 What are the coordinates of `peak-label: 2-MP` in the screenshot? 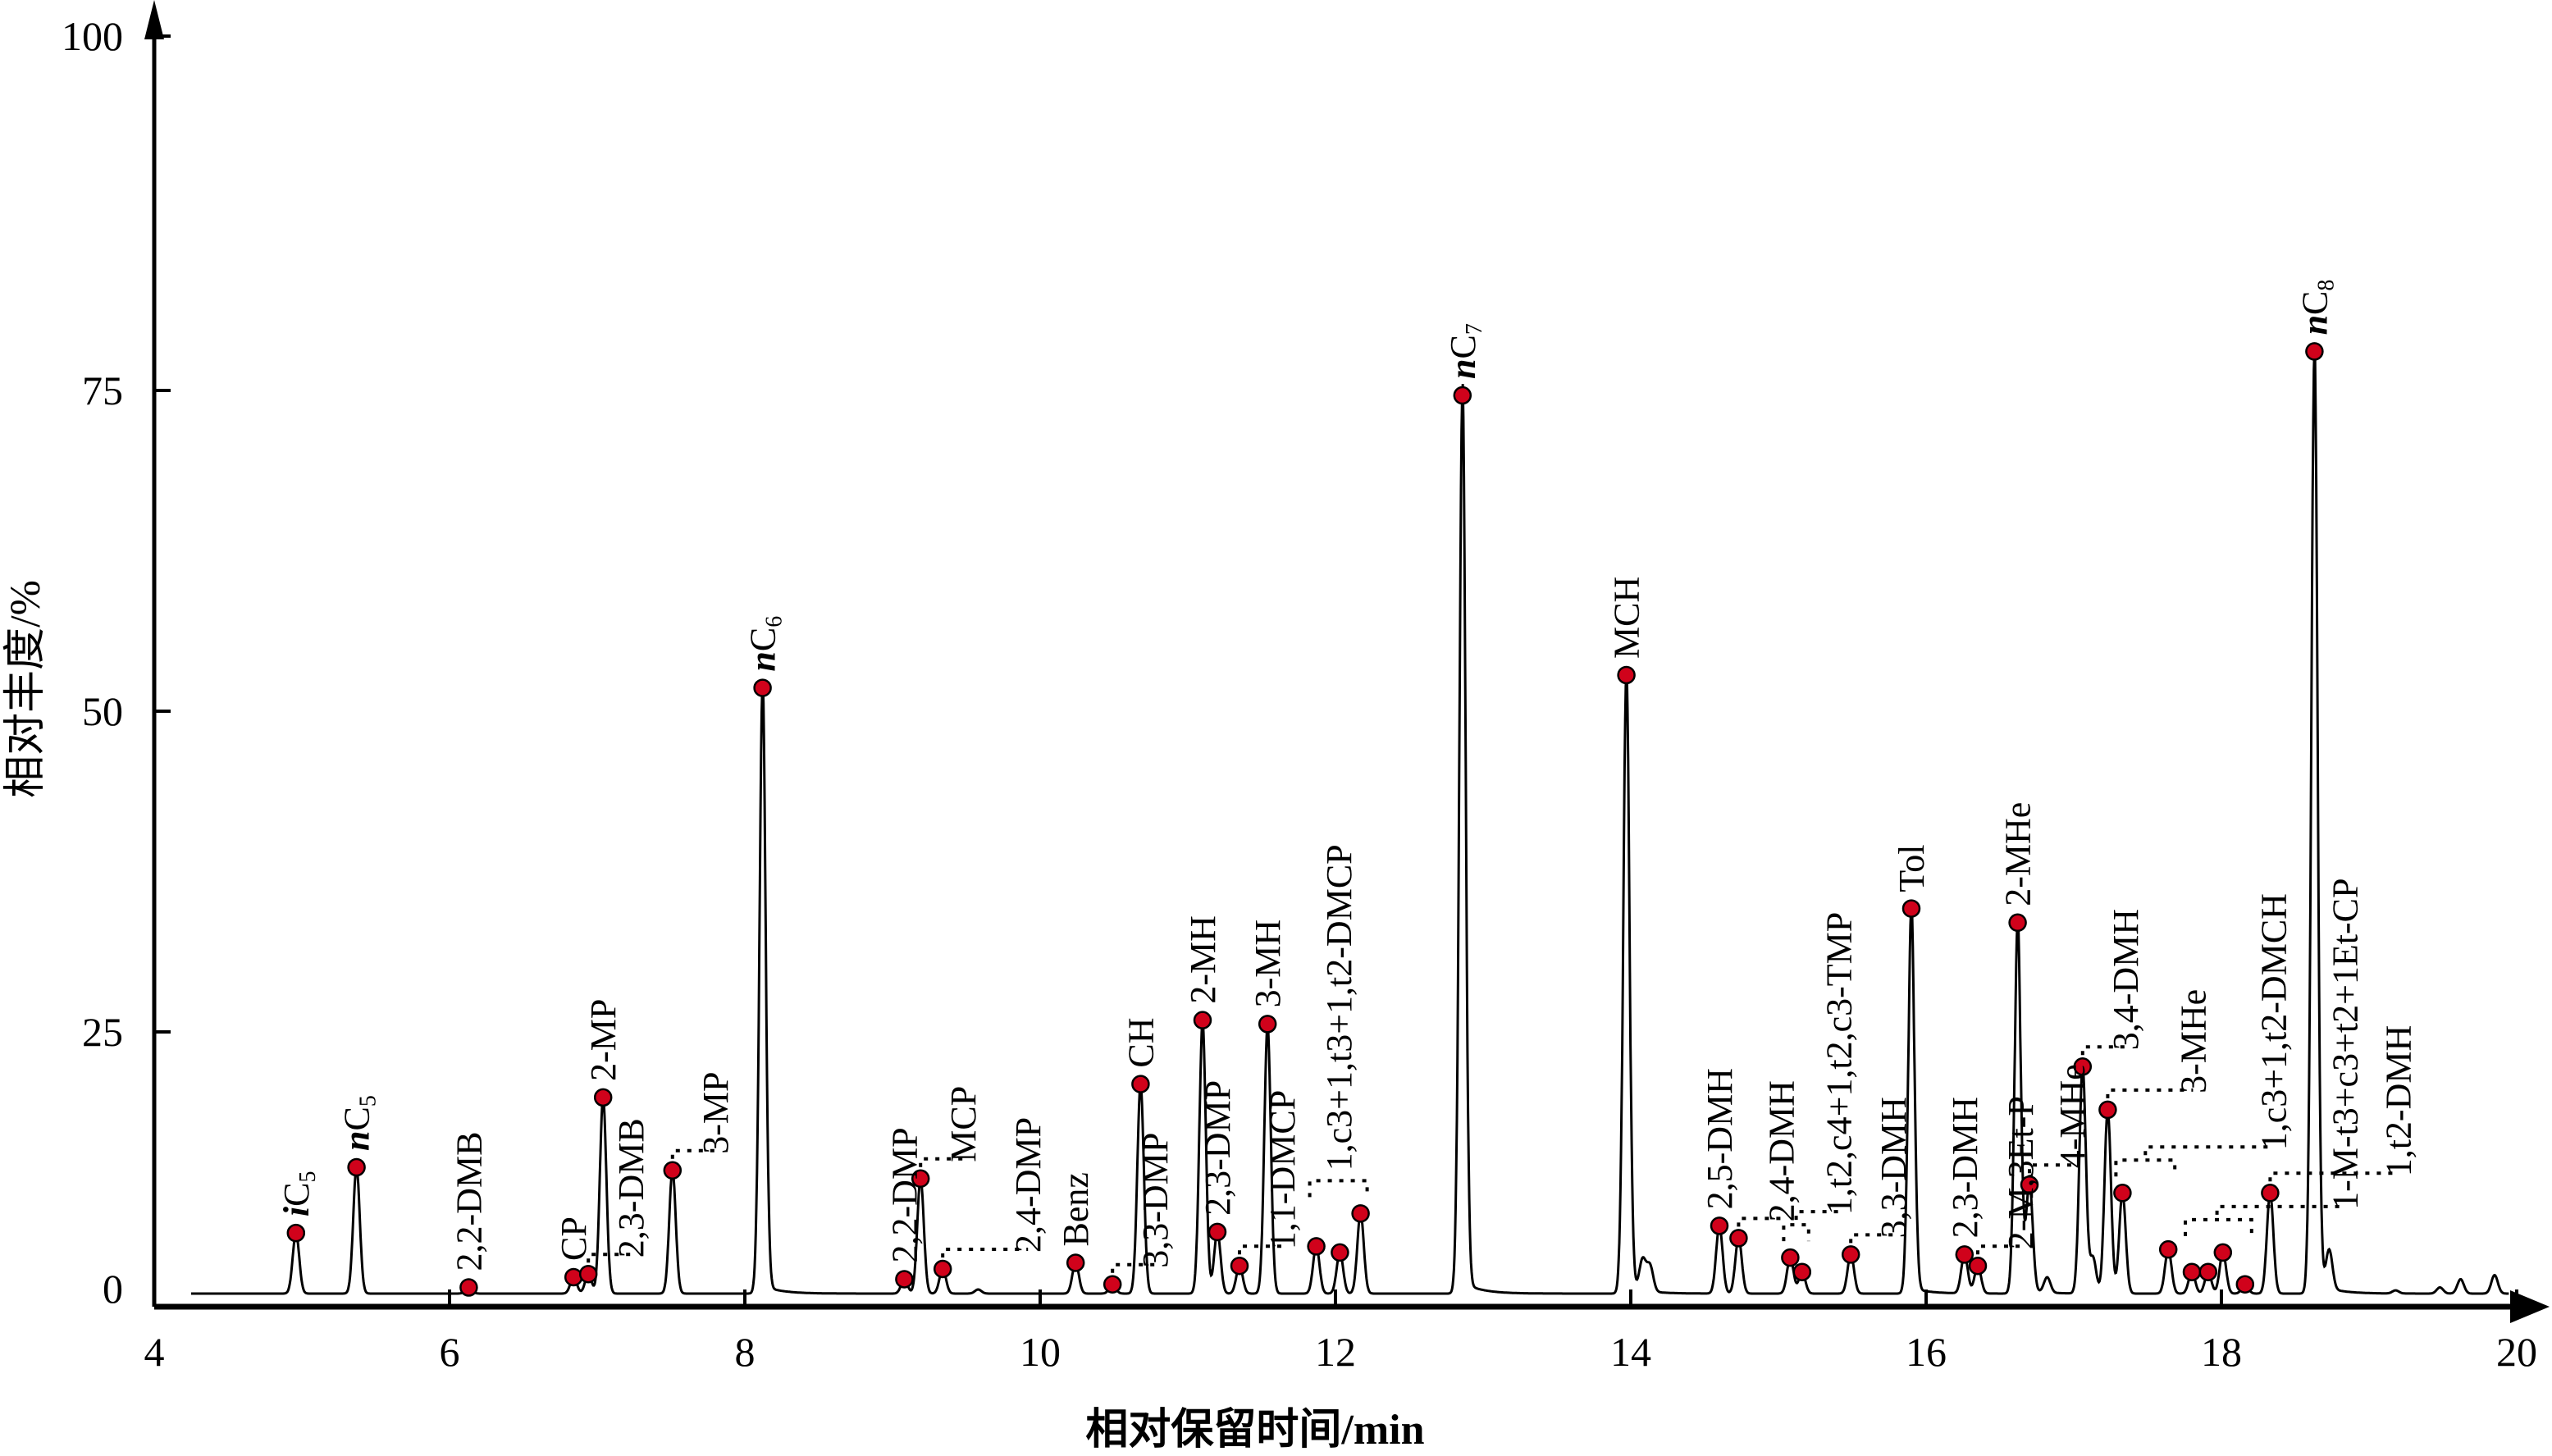 It's located at (603, 1040).